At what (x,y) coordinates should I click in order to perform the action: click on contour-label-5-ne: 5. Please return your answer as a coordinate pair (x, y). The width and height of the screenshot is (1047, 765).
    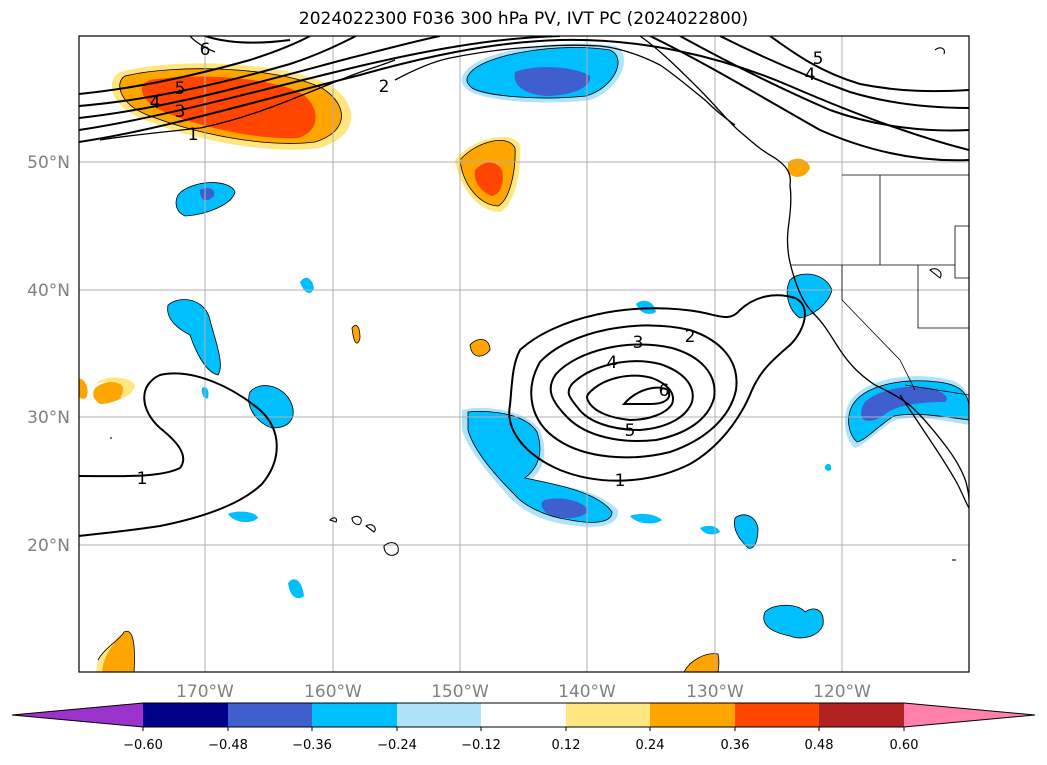
    Looking at the image, I should click on (818, 59).